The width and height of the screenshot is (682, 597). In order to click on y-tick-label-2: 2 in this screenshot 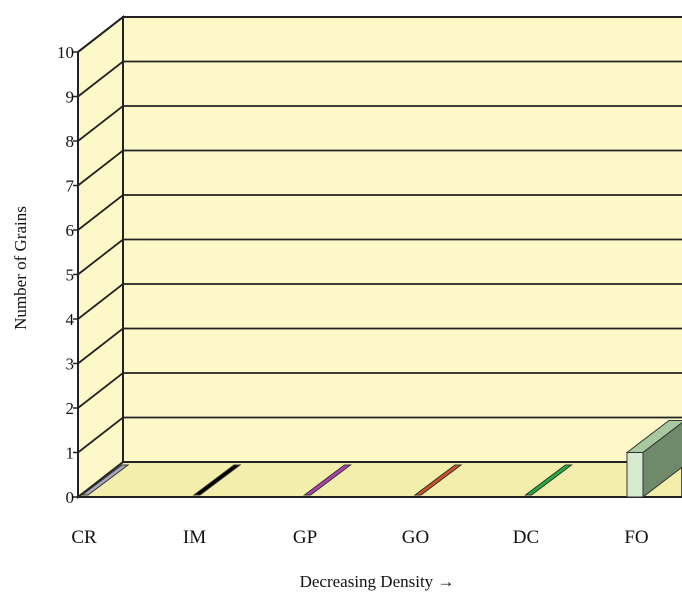, I will do `click(70, 408)`.